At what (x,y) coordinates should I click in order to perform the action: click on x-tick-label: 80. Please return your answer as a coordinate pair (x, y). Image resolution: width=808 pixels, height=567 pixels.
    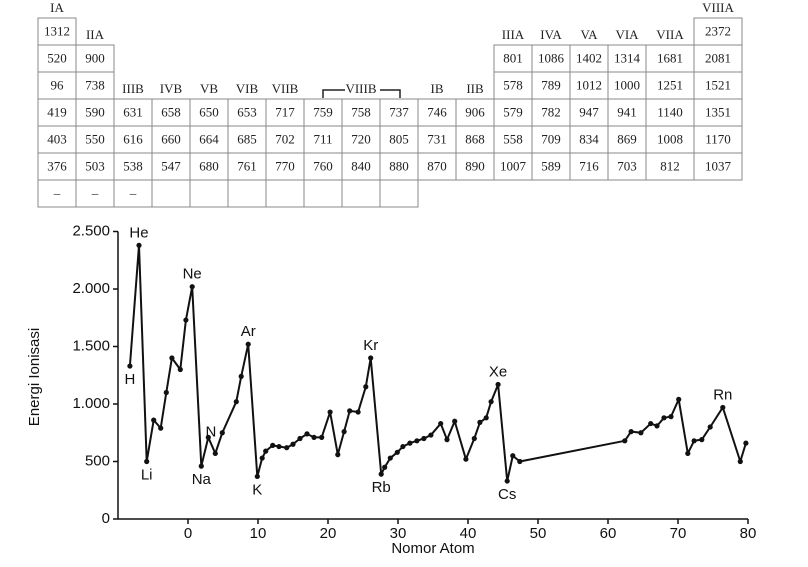
    Looking at the image, I should click on (748, 533).